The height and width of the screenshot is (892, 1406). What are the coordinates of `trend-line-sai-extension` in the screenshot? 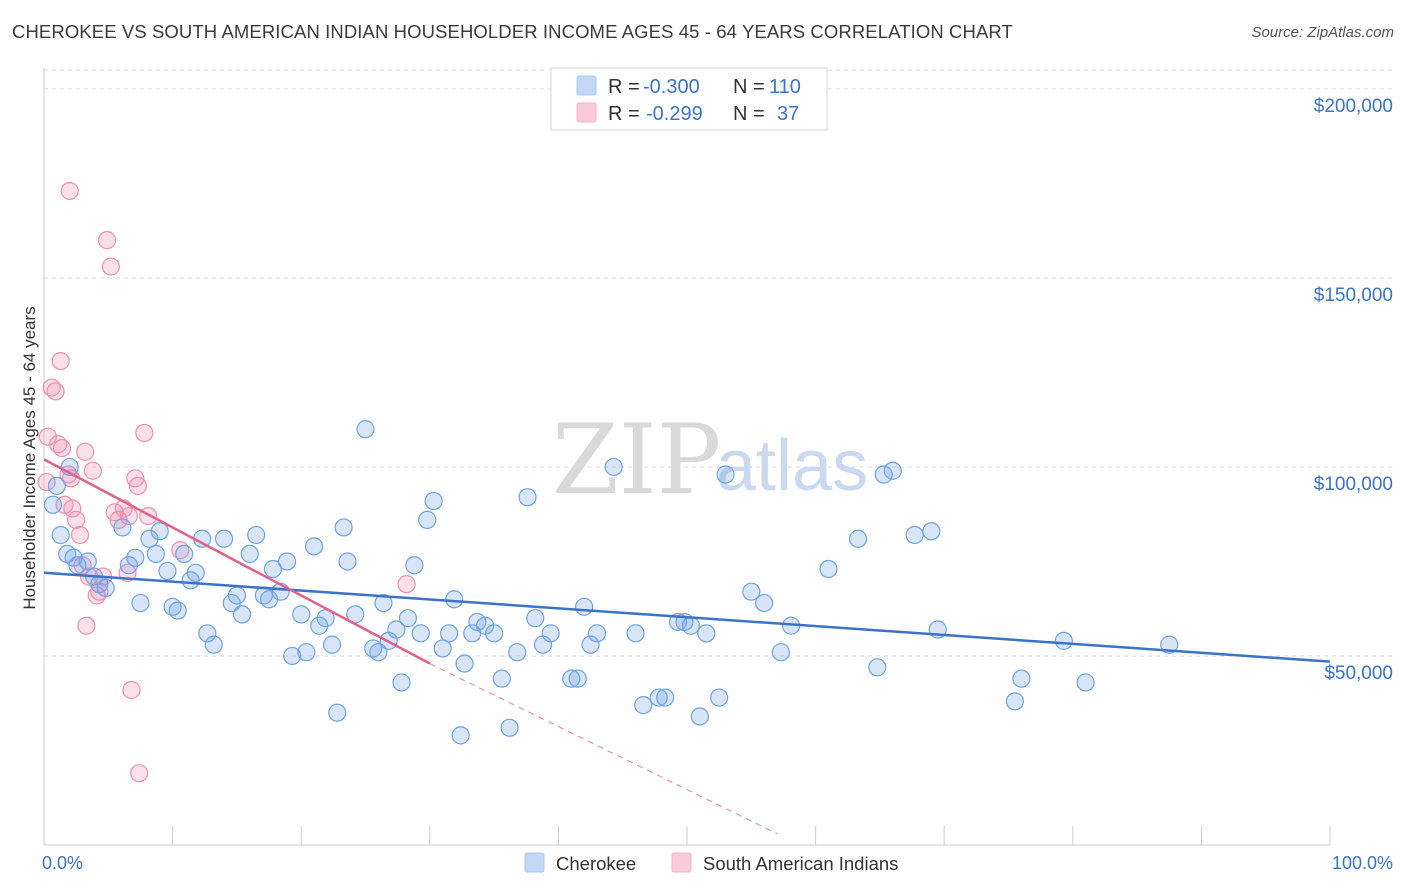 It's located at (603, 748).